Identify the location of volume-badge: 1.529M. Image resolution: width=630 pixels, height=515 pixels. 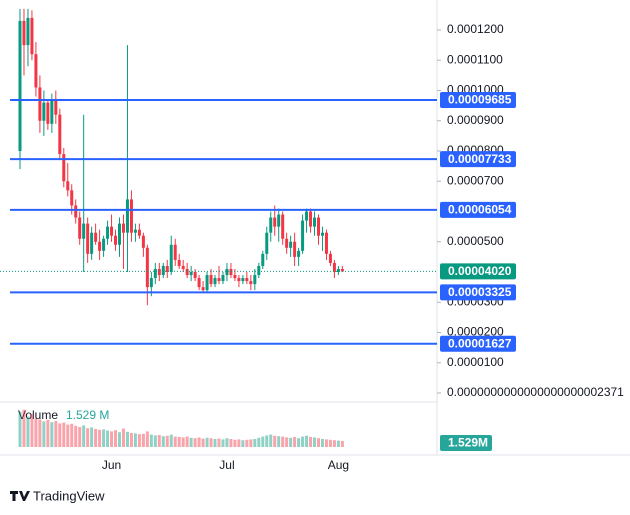
(466, 443).